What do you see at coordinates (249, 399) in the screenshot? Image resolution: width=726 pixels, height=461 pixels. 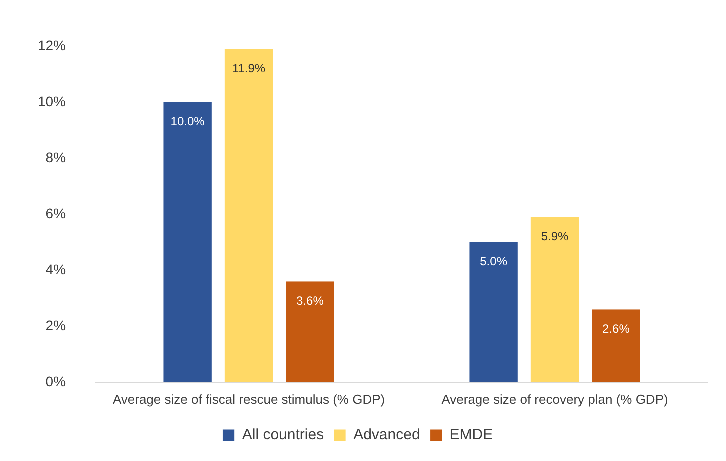 I see `x-tick-label: Average size of fiscal rescue stimulus (% GDP)` at bounding box center [249, 399].